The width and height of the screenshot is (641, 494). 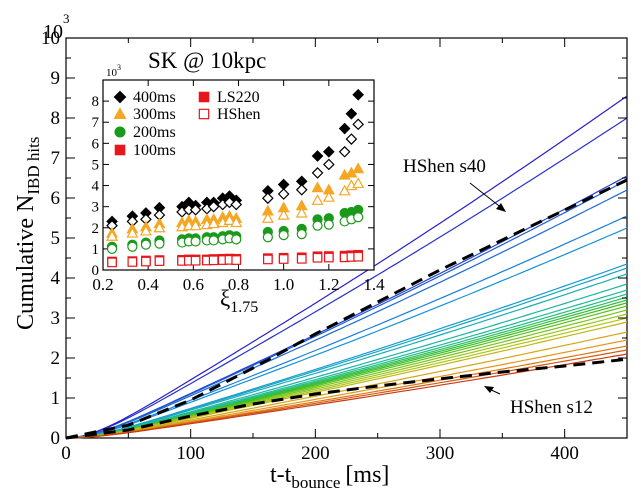 I want to click on y-tick-label: 0, so click(x=56, y=438).